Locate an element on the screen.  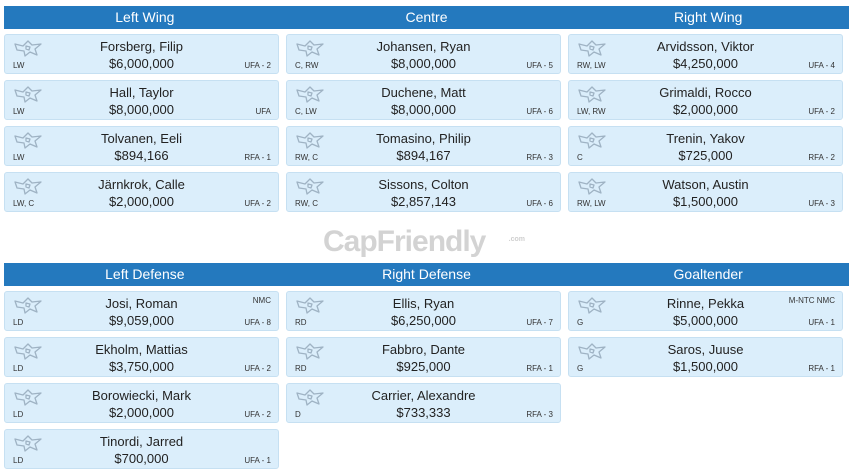
player-name: Rinne, Pekka is located at coordinates (705, 303).